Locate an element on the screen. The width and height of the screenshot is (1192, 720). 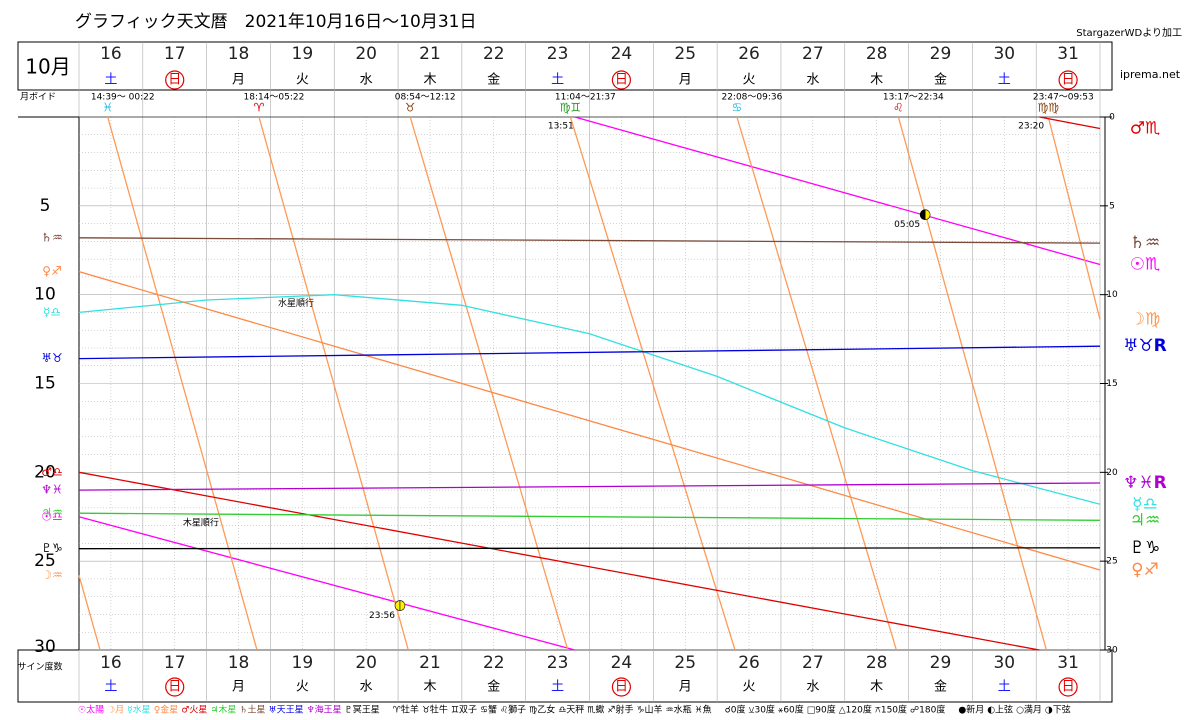
month-label: 10月 is located at coordinates (47, 67).